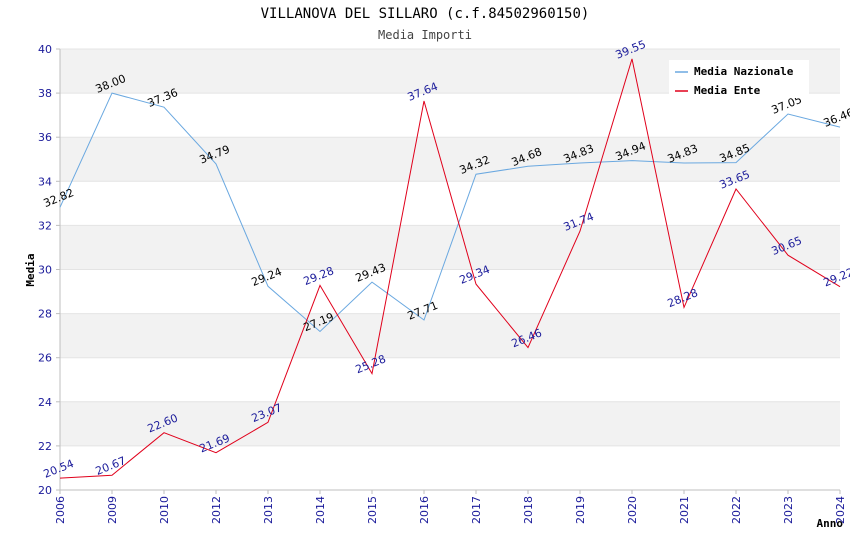  Describe the element at coordinates (45, 314) in the screenshot. I see `y-tick-label: 28` at that location.